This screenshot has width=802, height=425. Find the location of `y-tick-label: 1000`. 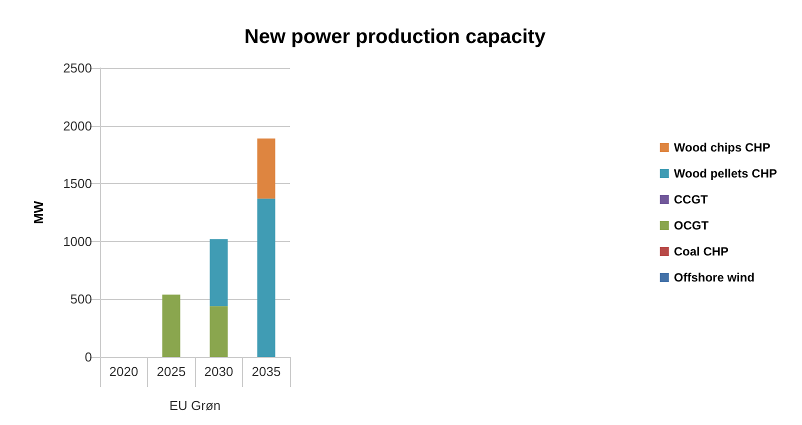

y-tick-label: 1000 is located at coordinates (77, 241).